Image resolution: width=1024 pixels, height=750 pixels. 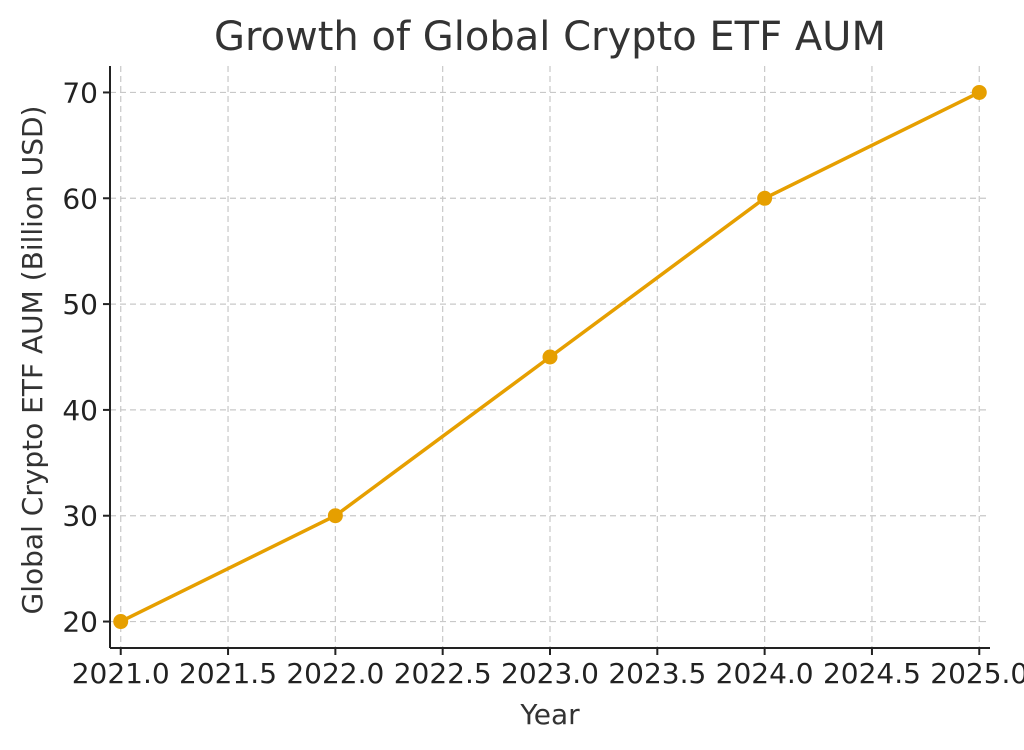 I want to click on y-axis-label: Global Crypto ETF AUM (Billion USD), so click(x=32, y=360).